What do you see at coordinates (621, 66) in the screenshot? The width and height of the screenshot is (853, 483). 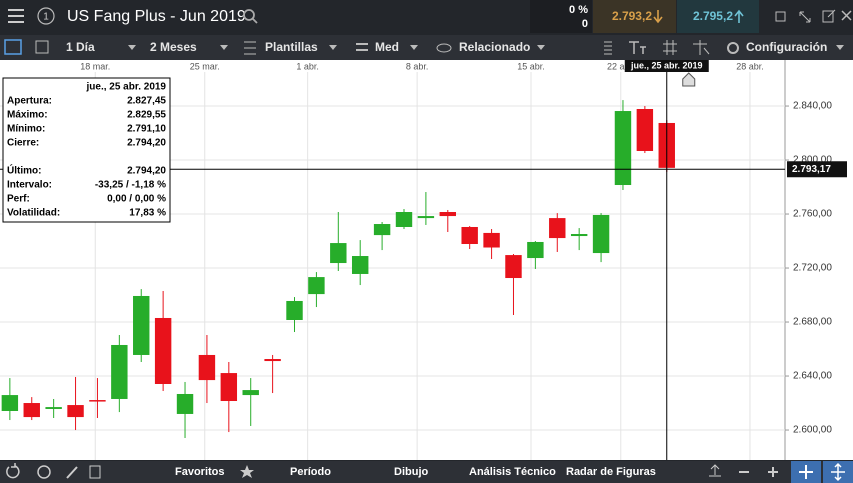 I see `x-tick-label: 22 abr.` at bounding box center [621, 66].